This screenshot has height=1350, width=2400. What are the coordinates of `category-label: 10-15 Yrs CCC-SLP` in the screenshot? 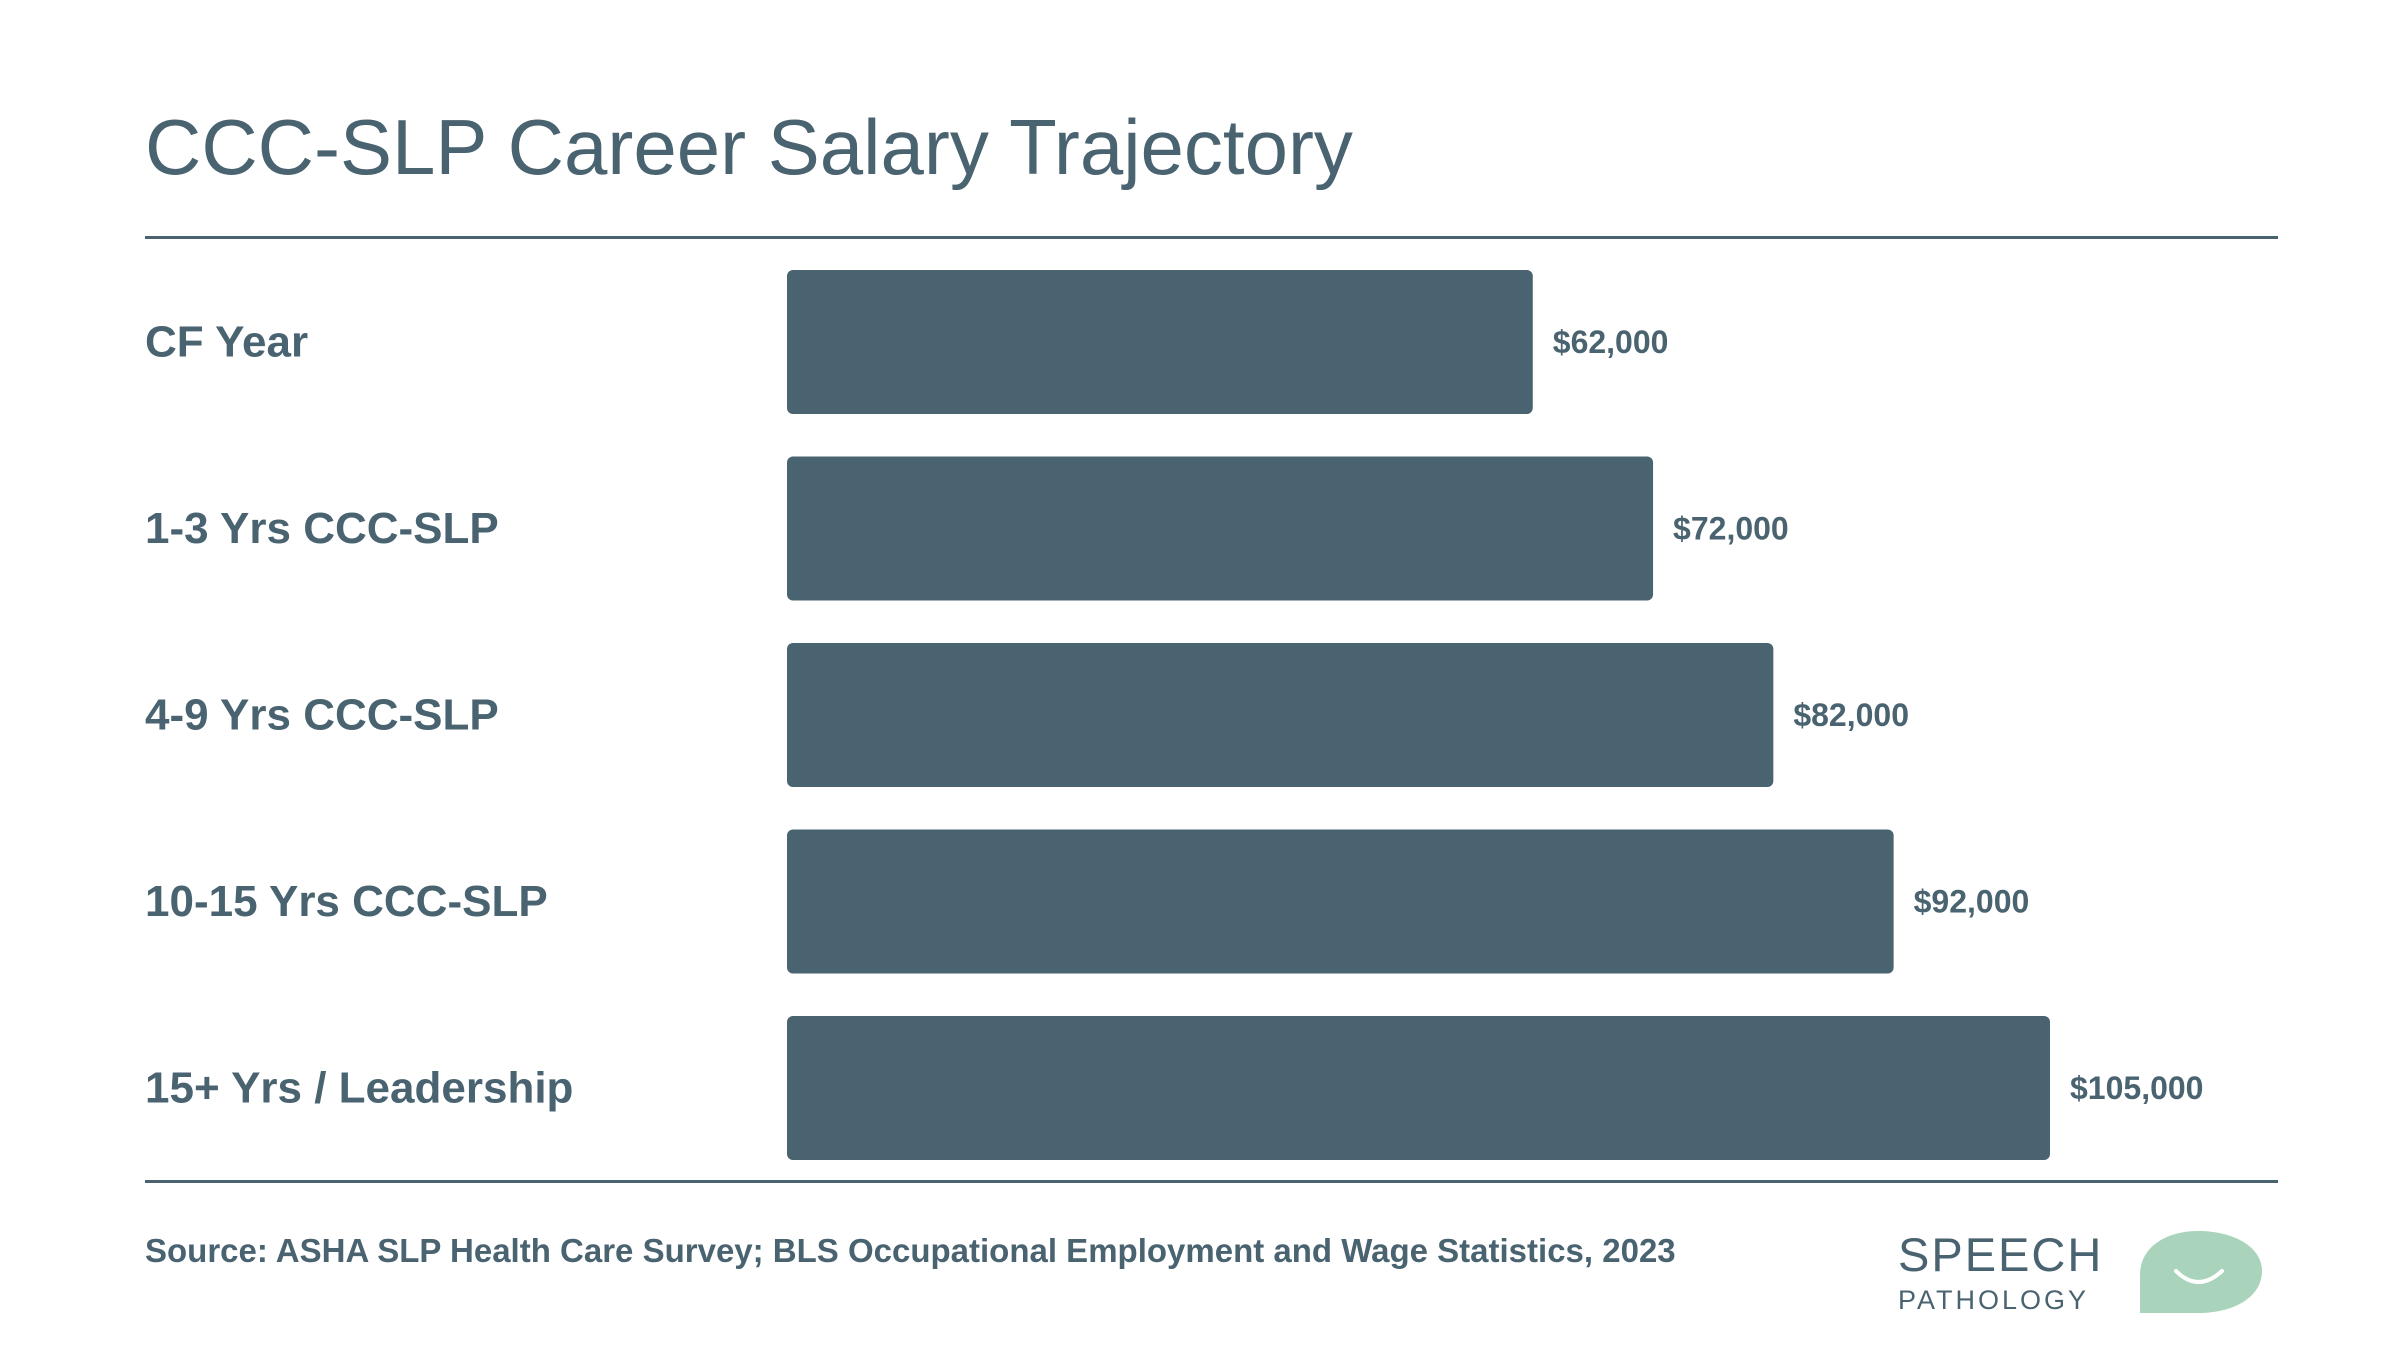 It's located at (346, 901).